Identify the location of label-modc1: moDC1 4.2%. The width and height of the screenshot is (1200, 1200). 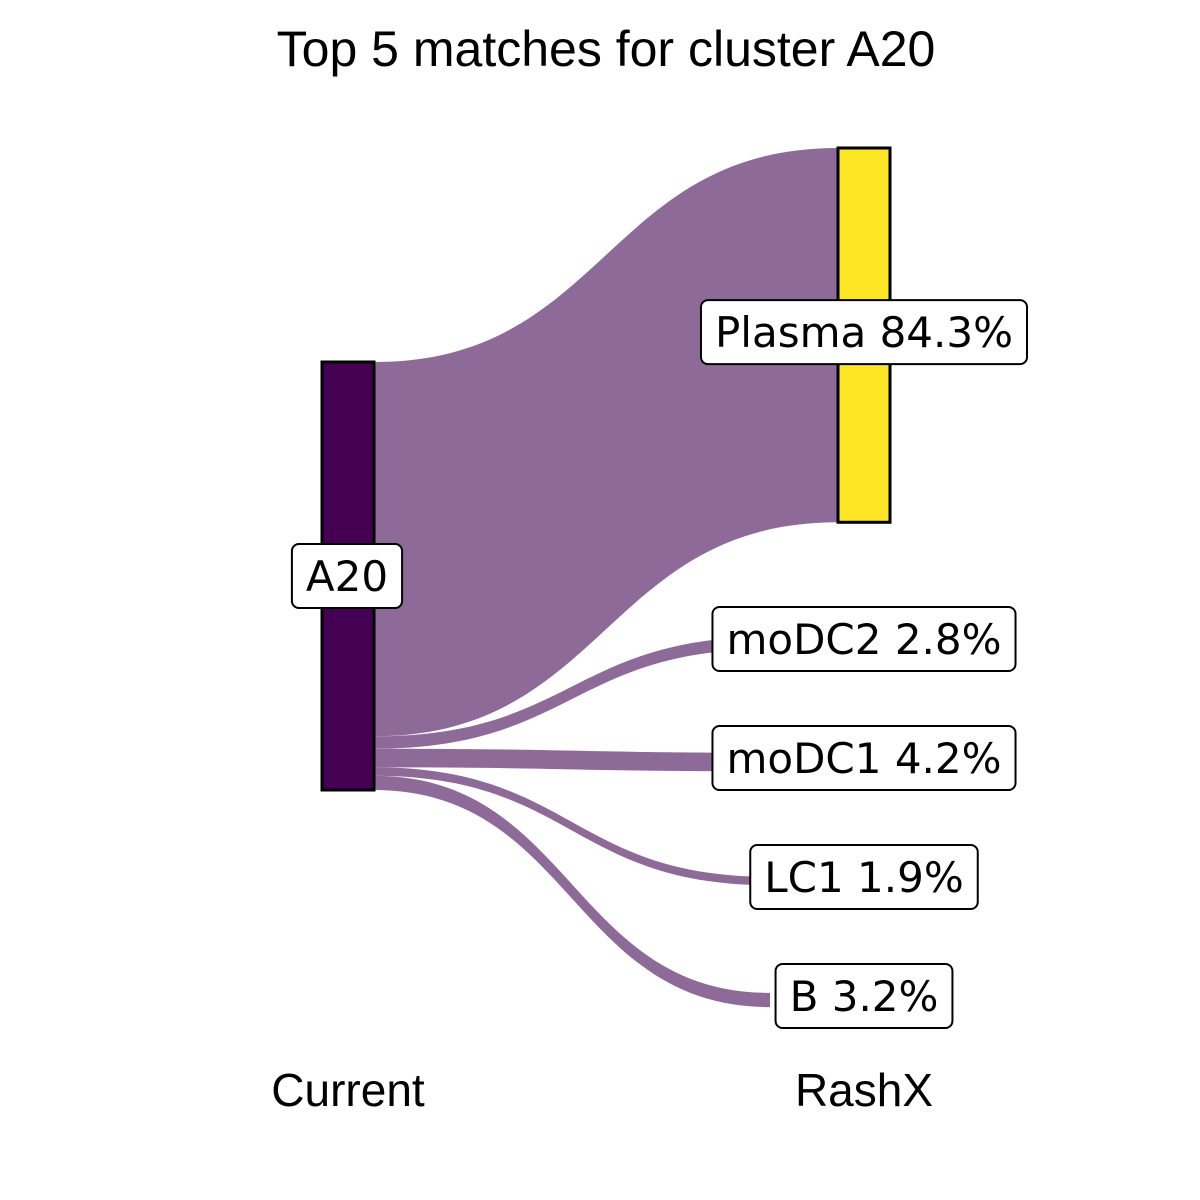
(864, 758).